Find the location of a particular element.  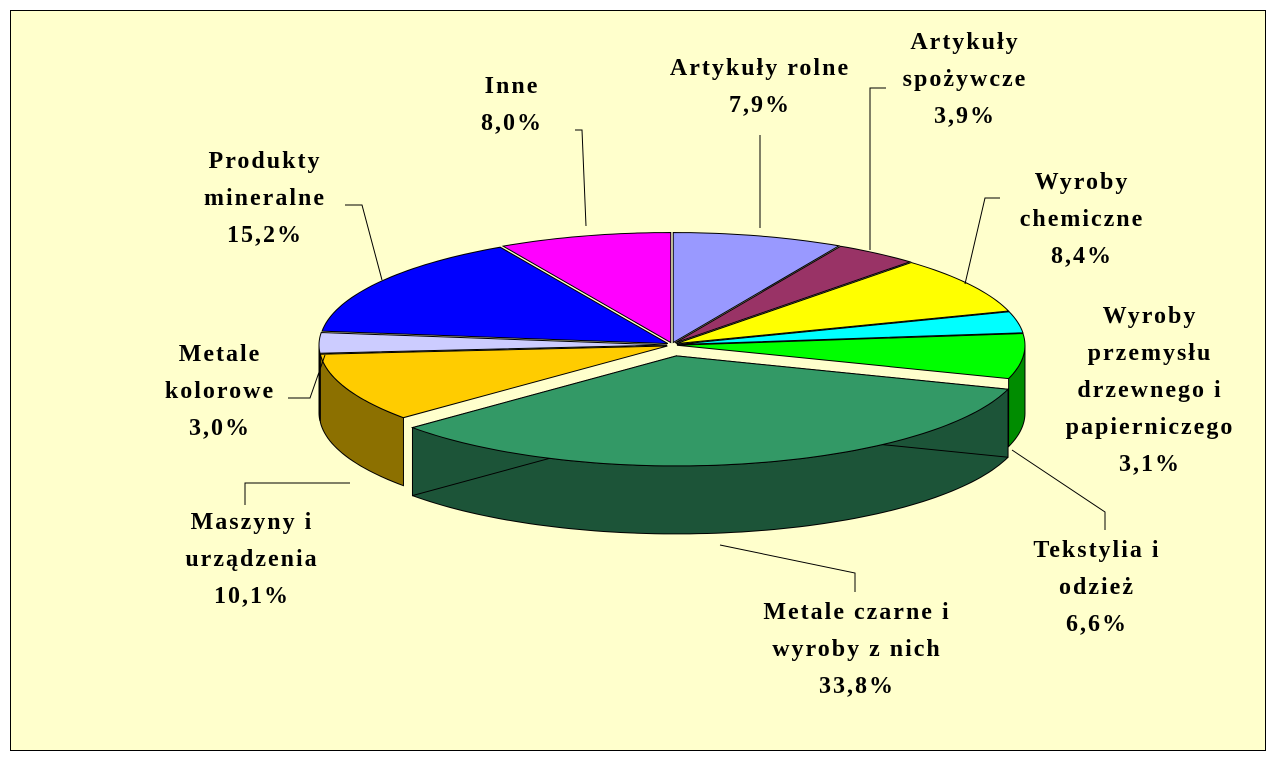

value-label: 3,1% is located at coordinates (1150, 464).